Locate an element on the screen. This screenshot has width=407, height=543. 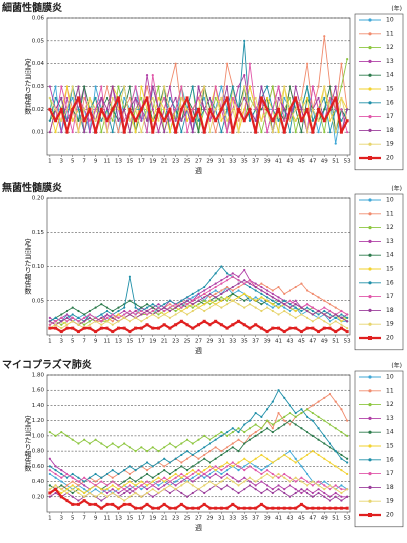
y-tick-label: 0.60 is located at coordinates (38, 467).